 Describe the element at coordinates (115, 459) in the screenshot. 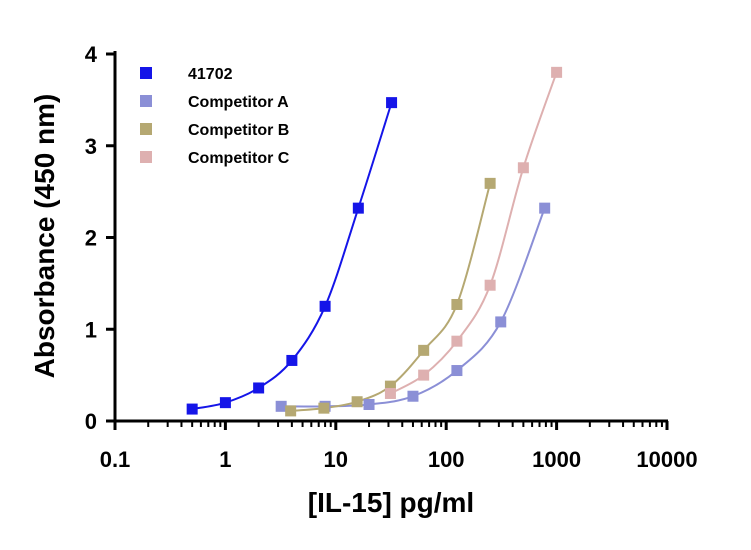

I see `x-tick-label: 0.1` at that location.